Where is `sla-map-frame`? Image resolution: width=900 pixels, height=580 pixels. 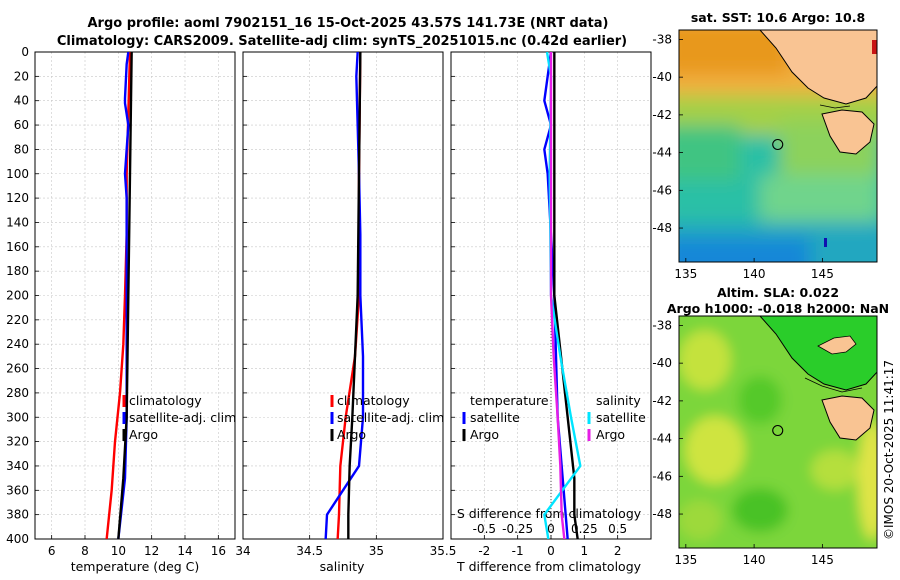
sla-map-frame is located at coordinates (778, 432).